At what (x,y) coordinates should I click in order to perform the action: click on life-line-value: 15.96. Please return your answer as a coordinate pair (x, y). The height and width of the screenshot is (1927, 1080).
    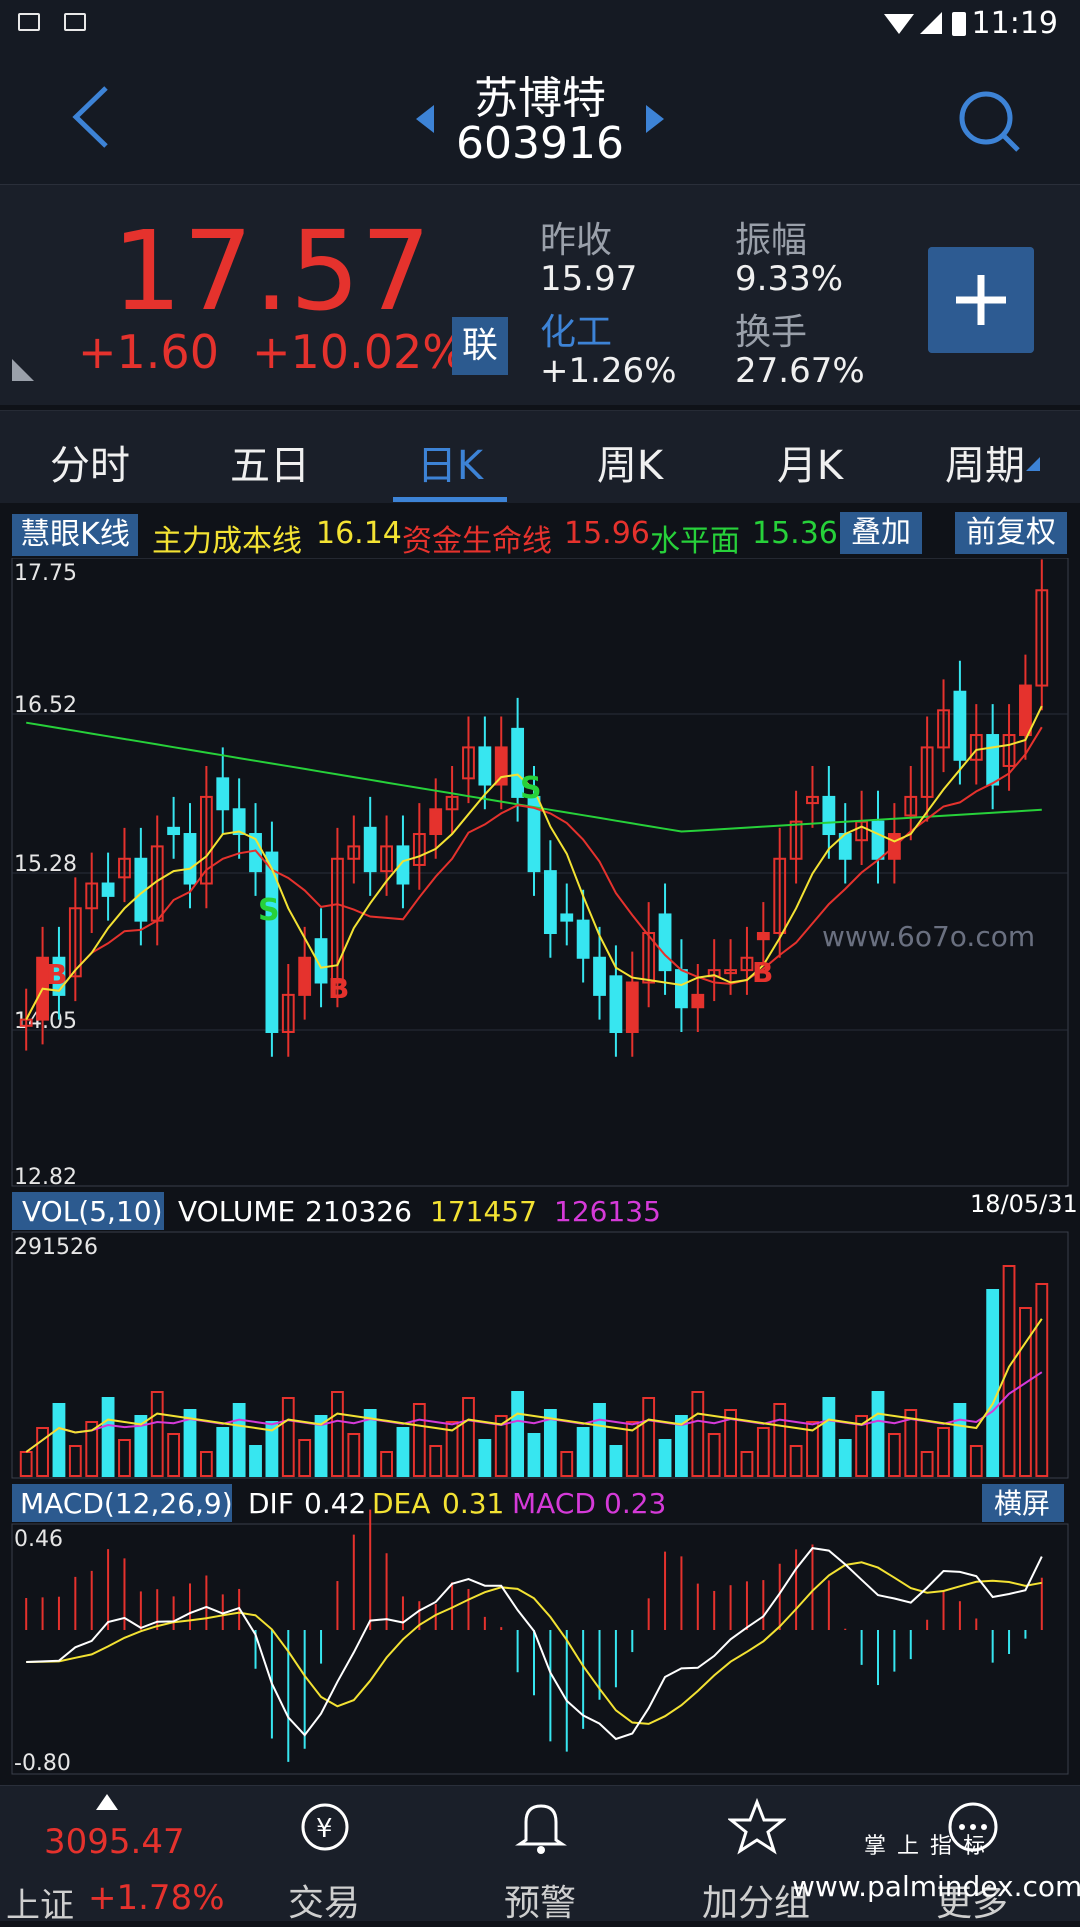
    Looking at the image, I should click on (607, 533).